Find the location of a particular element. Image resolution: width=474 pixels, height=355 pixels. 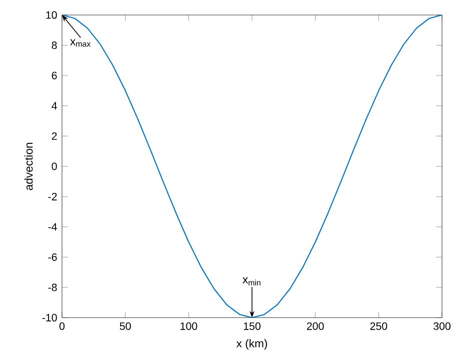

annotation: x$_{max}$ is located at coordinates (80, 43).